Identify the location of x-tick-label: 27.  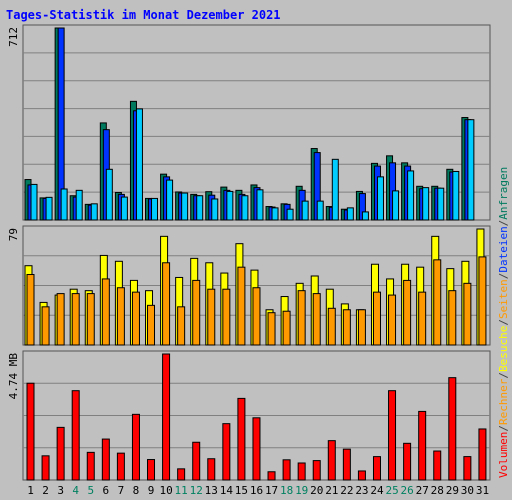
(422, 490).